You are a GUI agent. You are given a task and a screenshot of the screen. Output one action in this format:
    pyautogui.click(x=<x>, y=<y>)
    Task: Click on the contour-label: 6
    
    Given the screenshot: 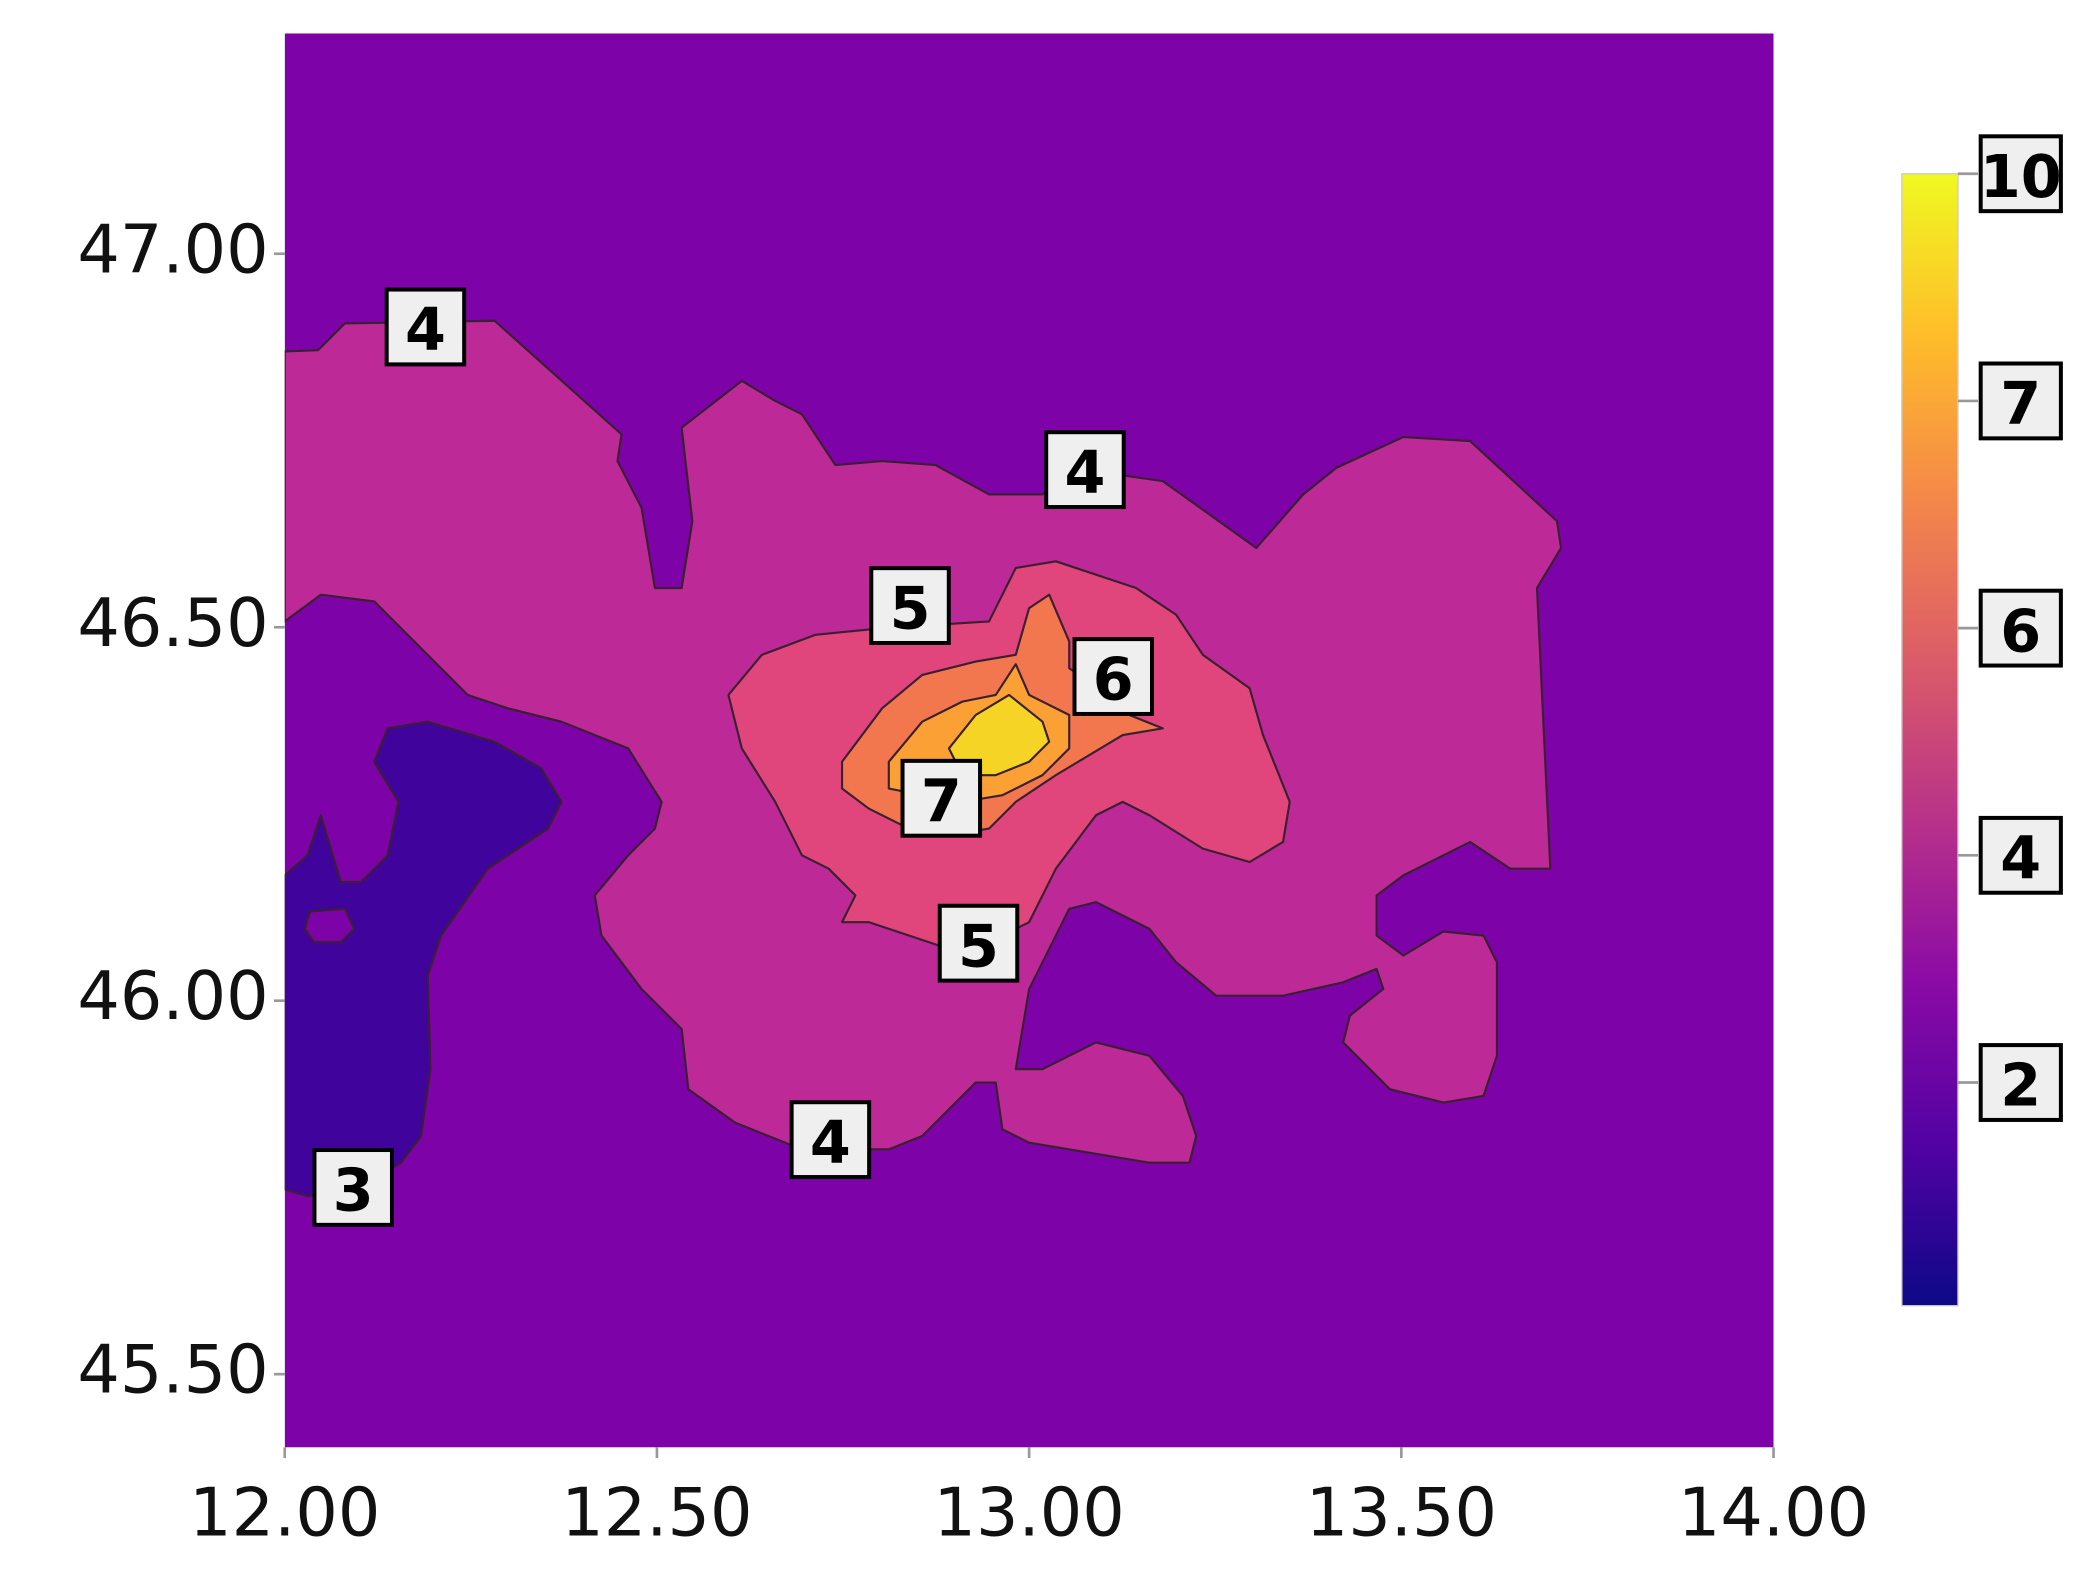 What is the action you would take?
    pyautogui.click(x=1113, y=679)
    